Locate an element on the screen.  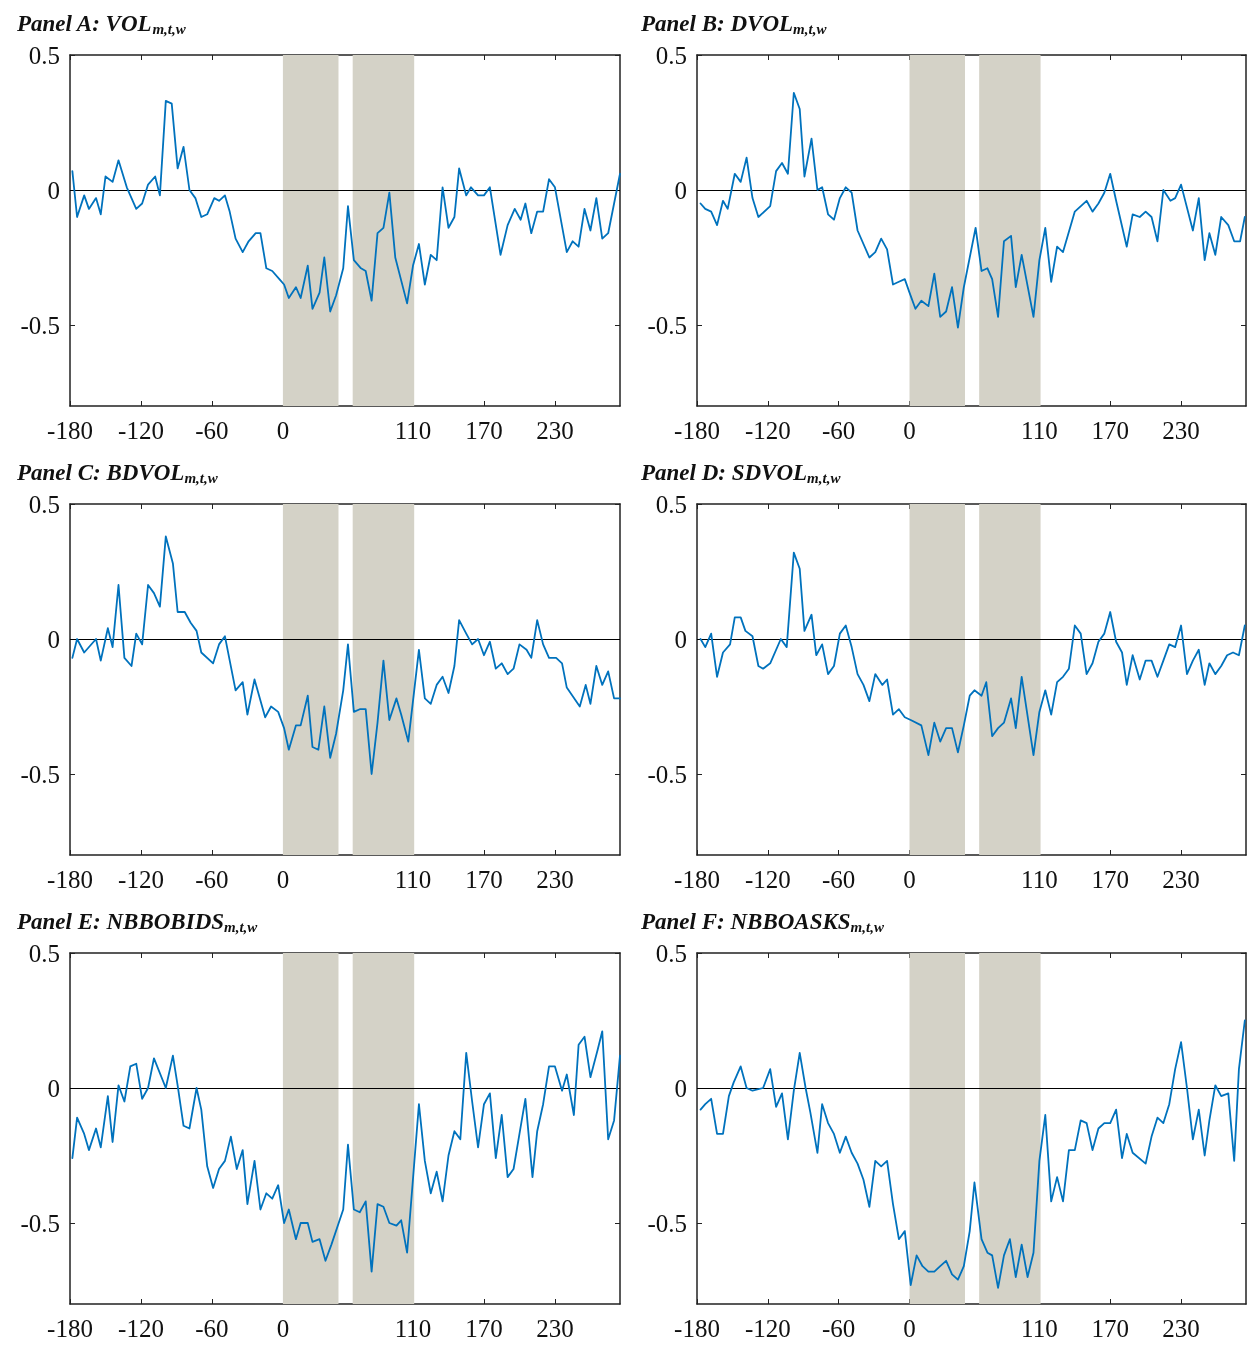
chart-title: Panel B: DVOLm,t,w is located at coordinates (734, 24).